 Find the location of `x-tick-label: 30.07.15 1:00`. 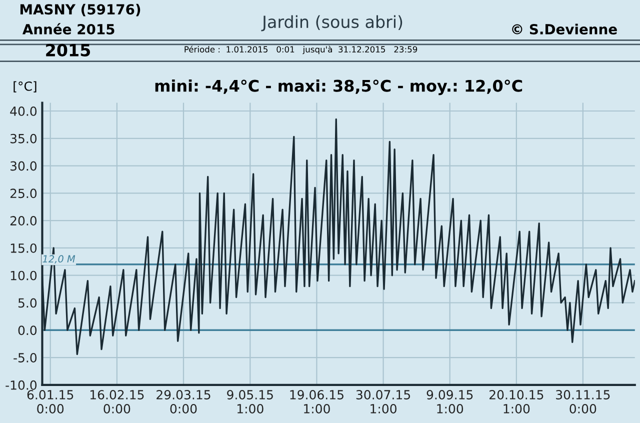

x-tick-label: 30.07.15 1:00 is located at coordinates (383, 402).